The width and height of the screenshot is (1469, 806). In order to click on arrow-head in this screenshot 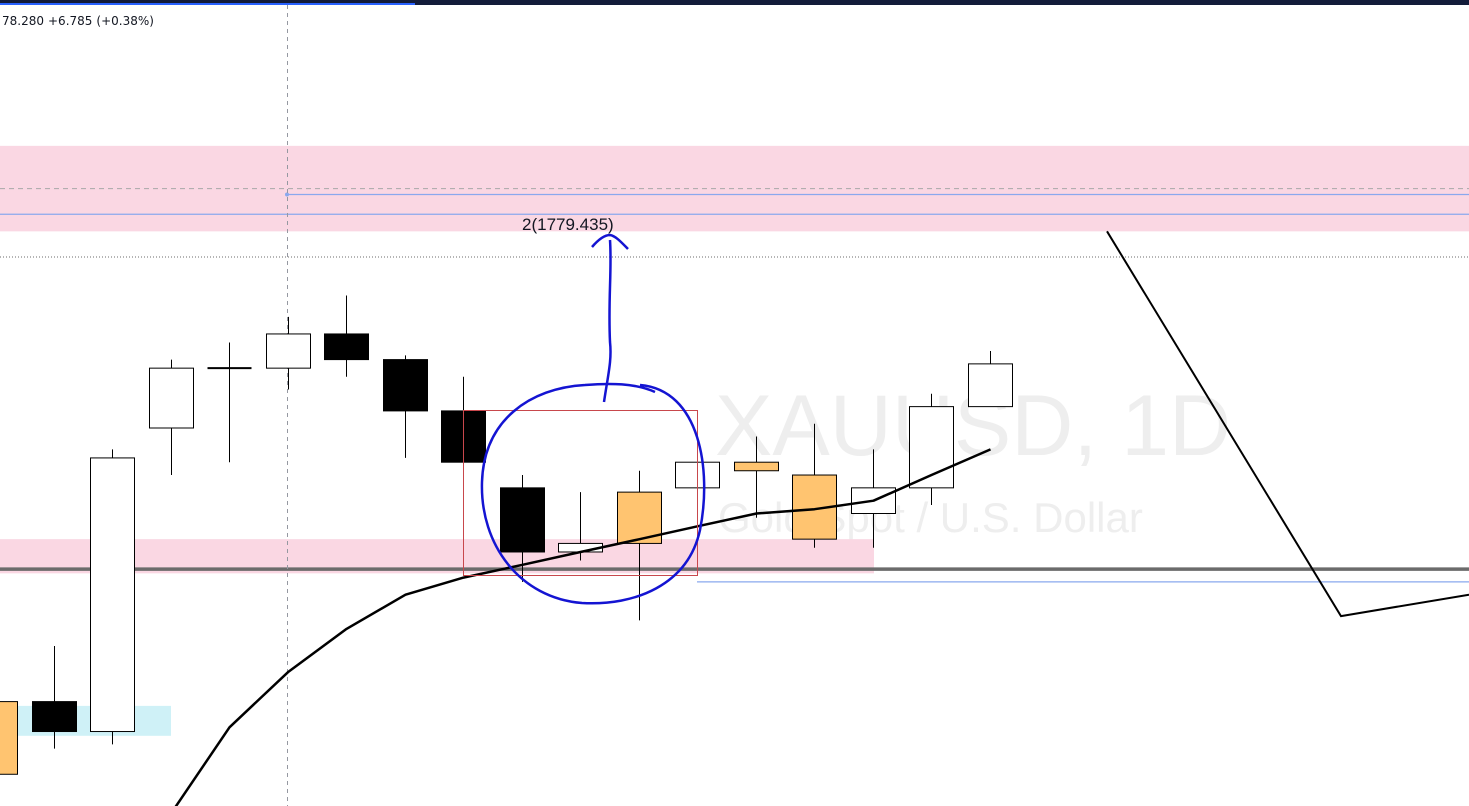, I will do `click(610, 241)`.